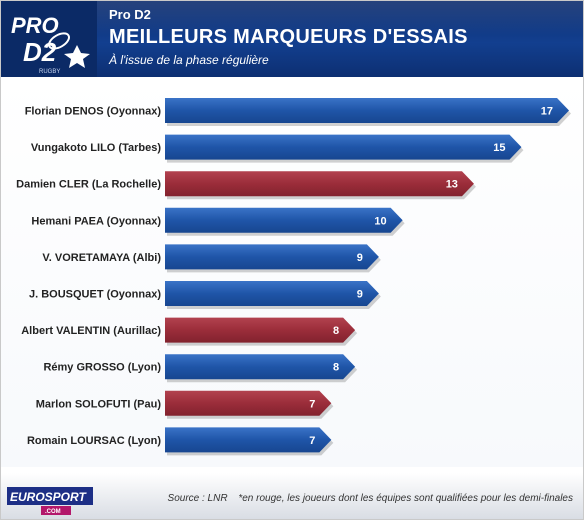 The image size is (584, 520). I want to click on value-label: 15, so click(499, 148).